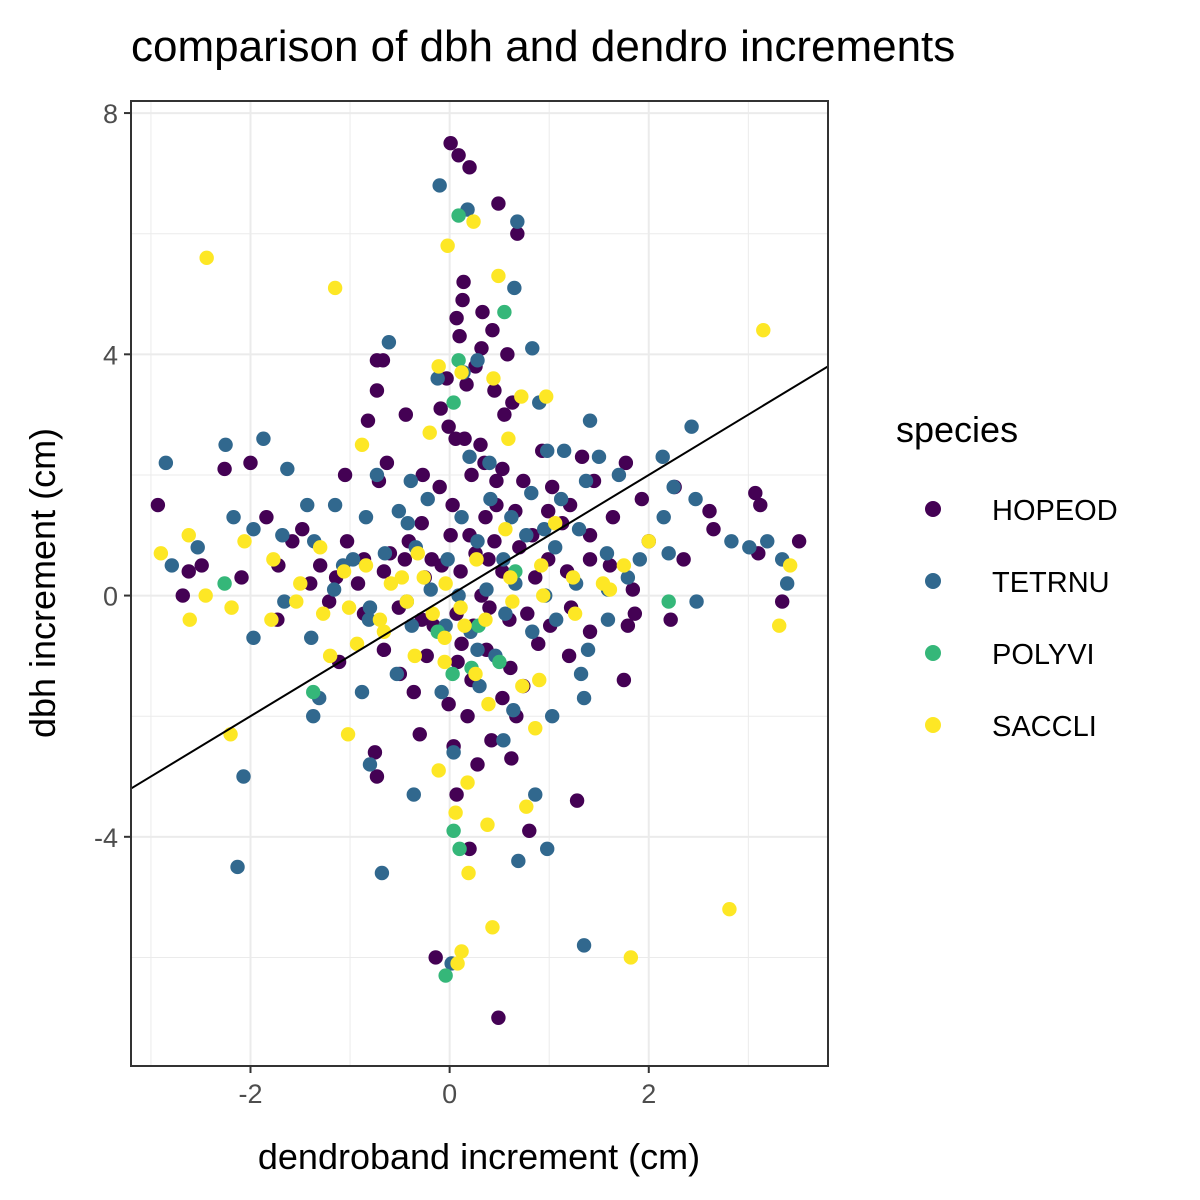 This screenshot has height=1200, width=1200. Describe the element at coordinates (110, 114) in the screenshot. I see `y-tick-label: 8` at that location.